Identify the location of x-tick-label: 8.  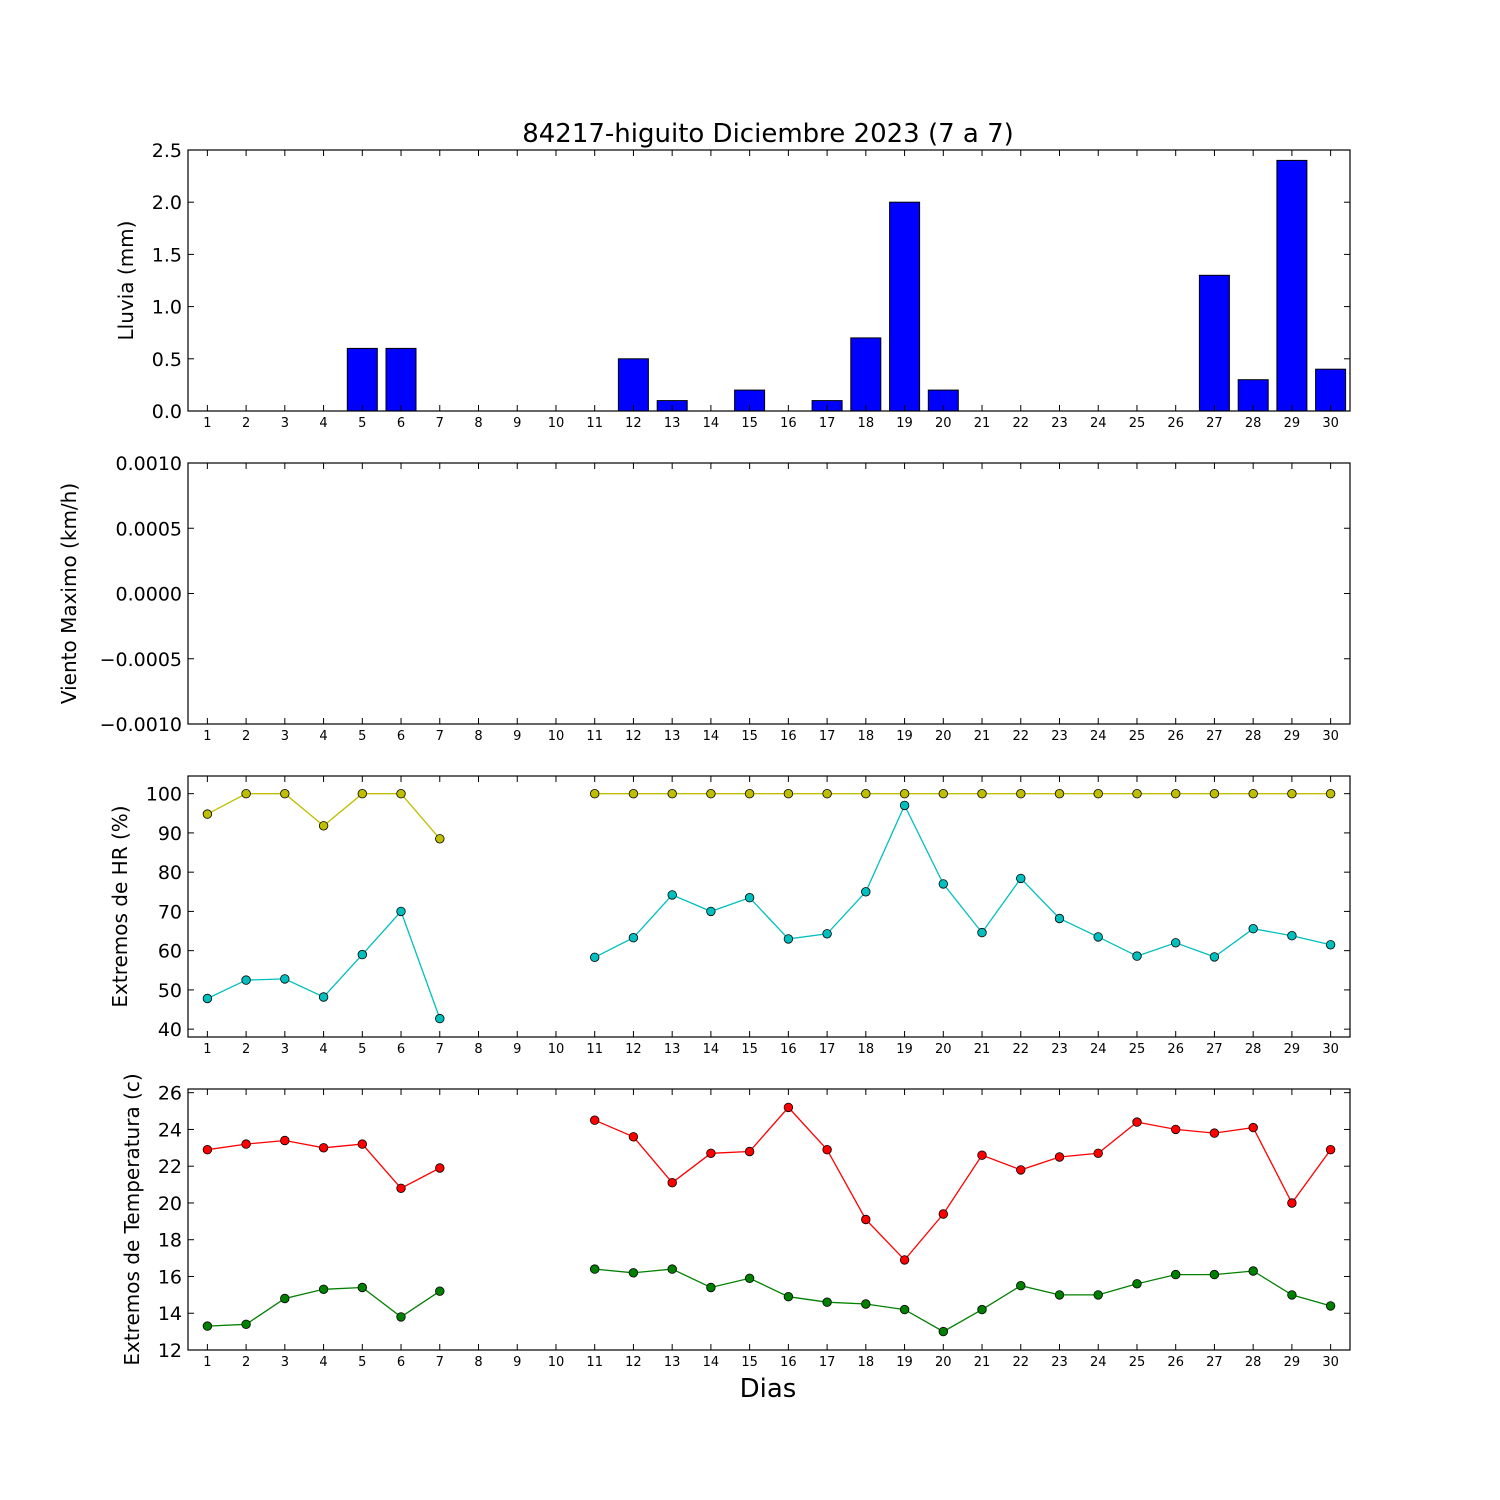
(478, 1362).